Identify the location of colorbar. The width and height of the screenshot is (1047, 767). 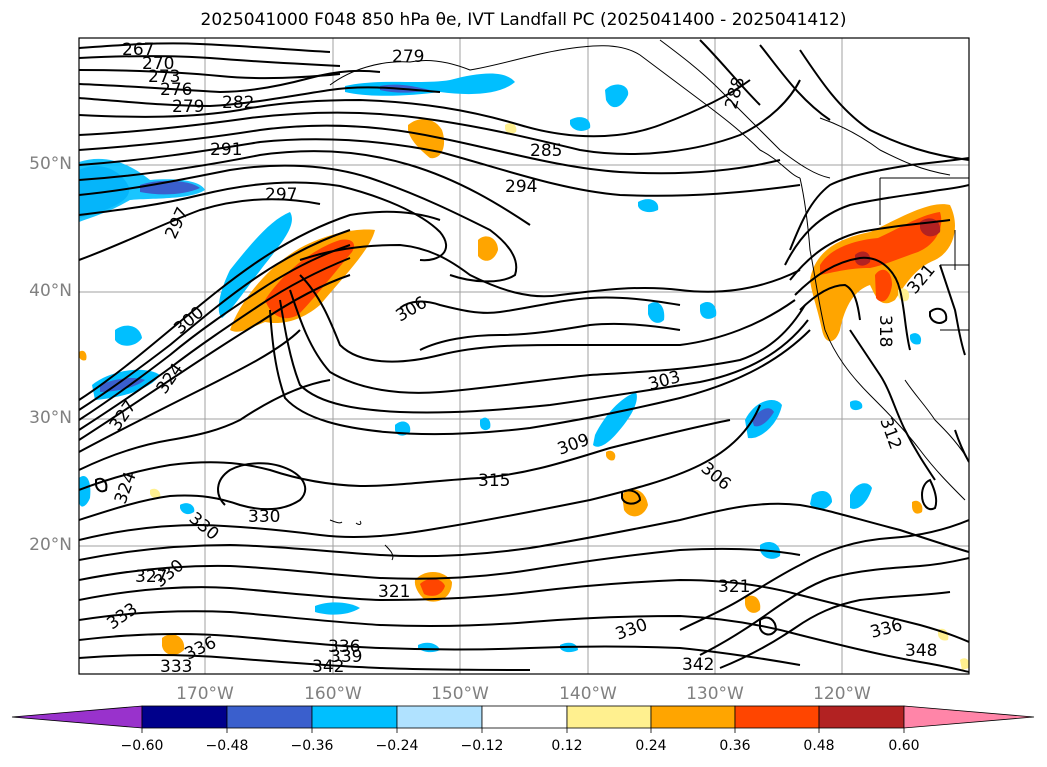
(523, 719).